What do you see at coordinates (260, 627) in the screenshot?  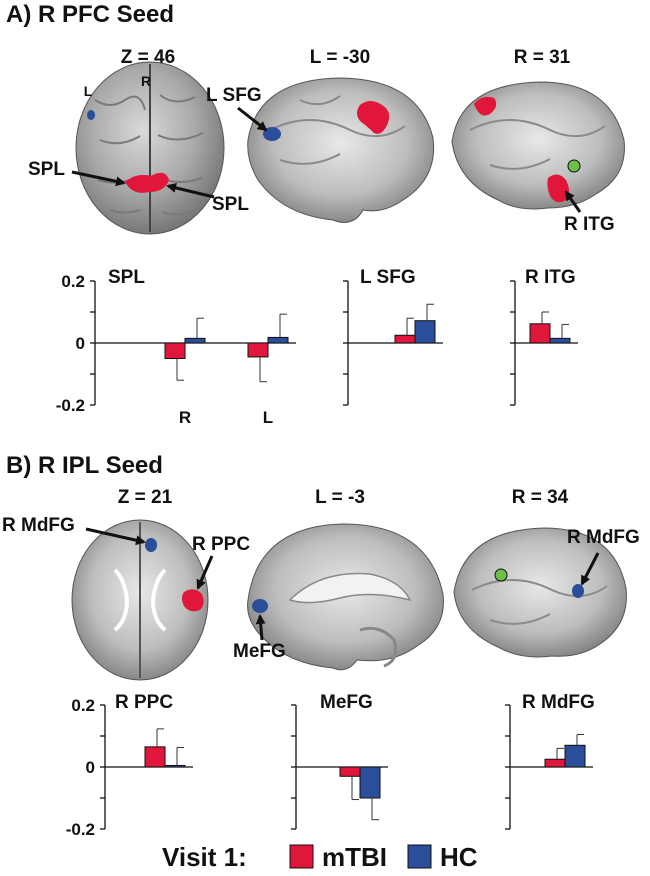 I see `mefg-arrow` at bounding box center [260, 627].